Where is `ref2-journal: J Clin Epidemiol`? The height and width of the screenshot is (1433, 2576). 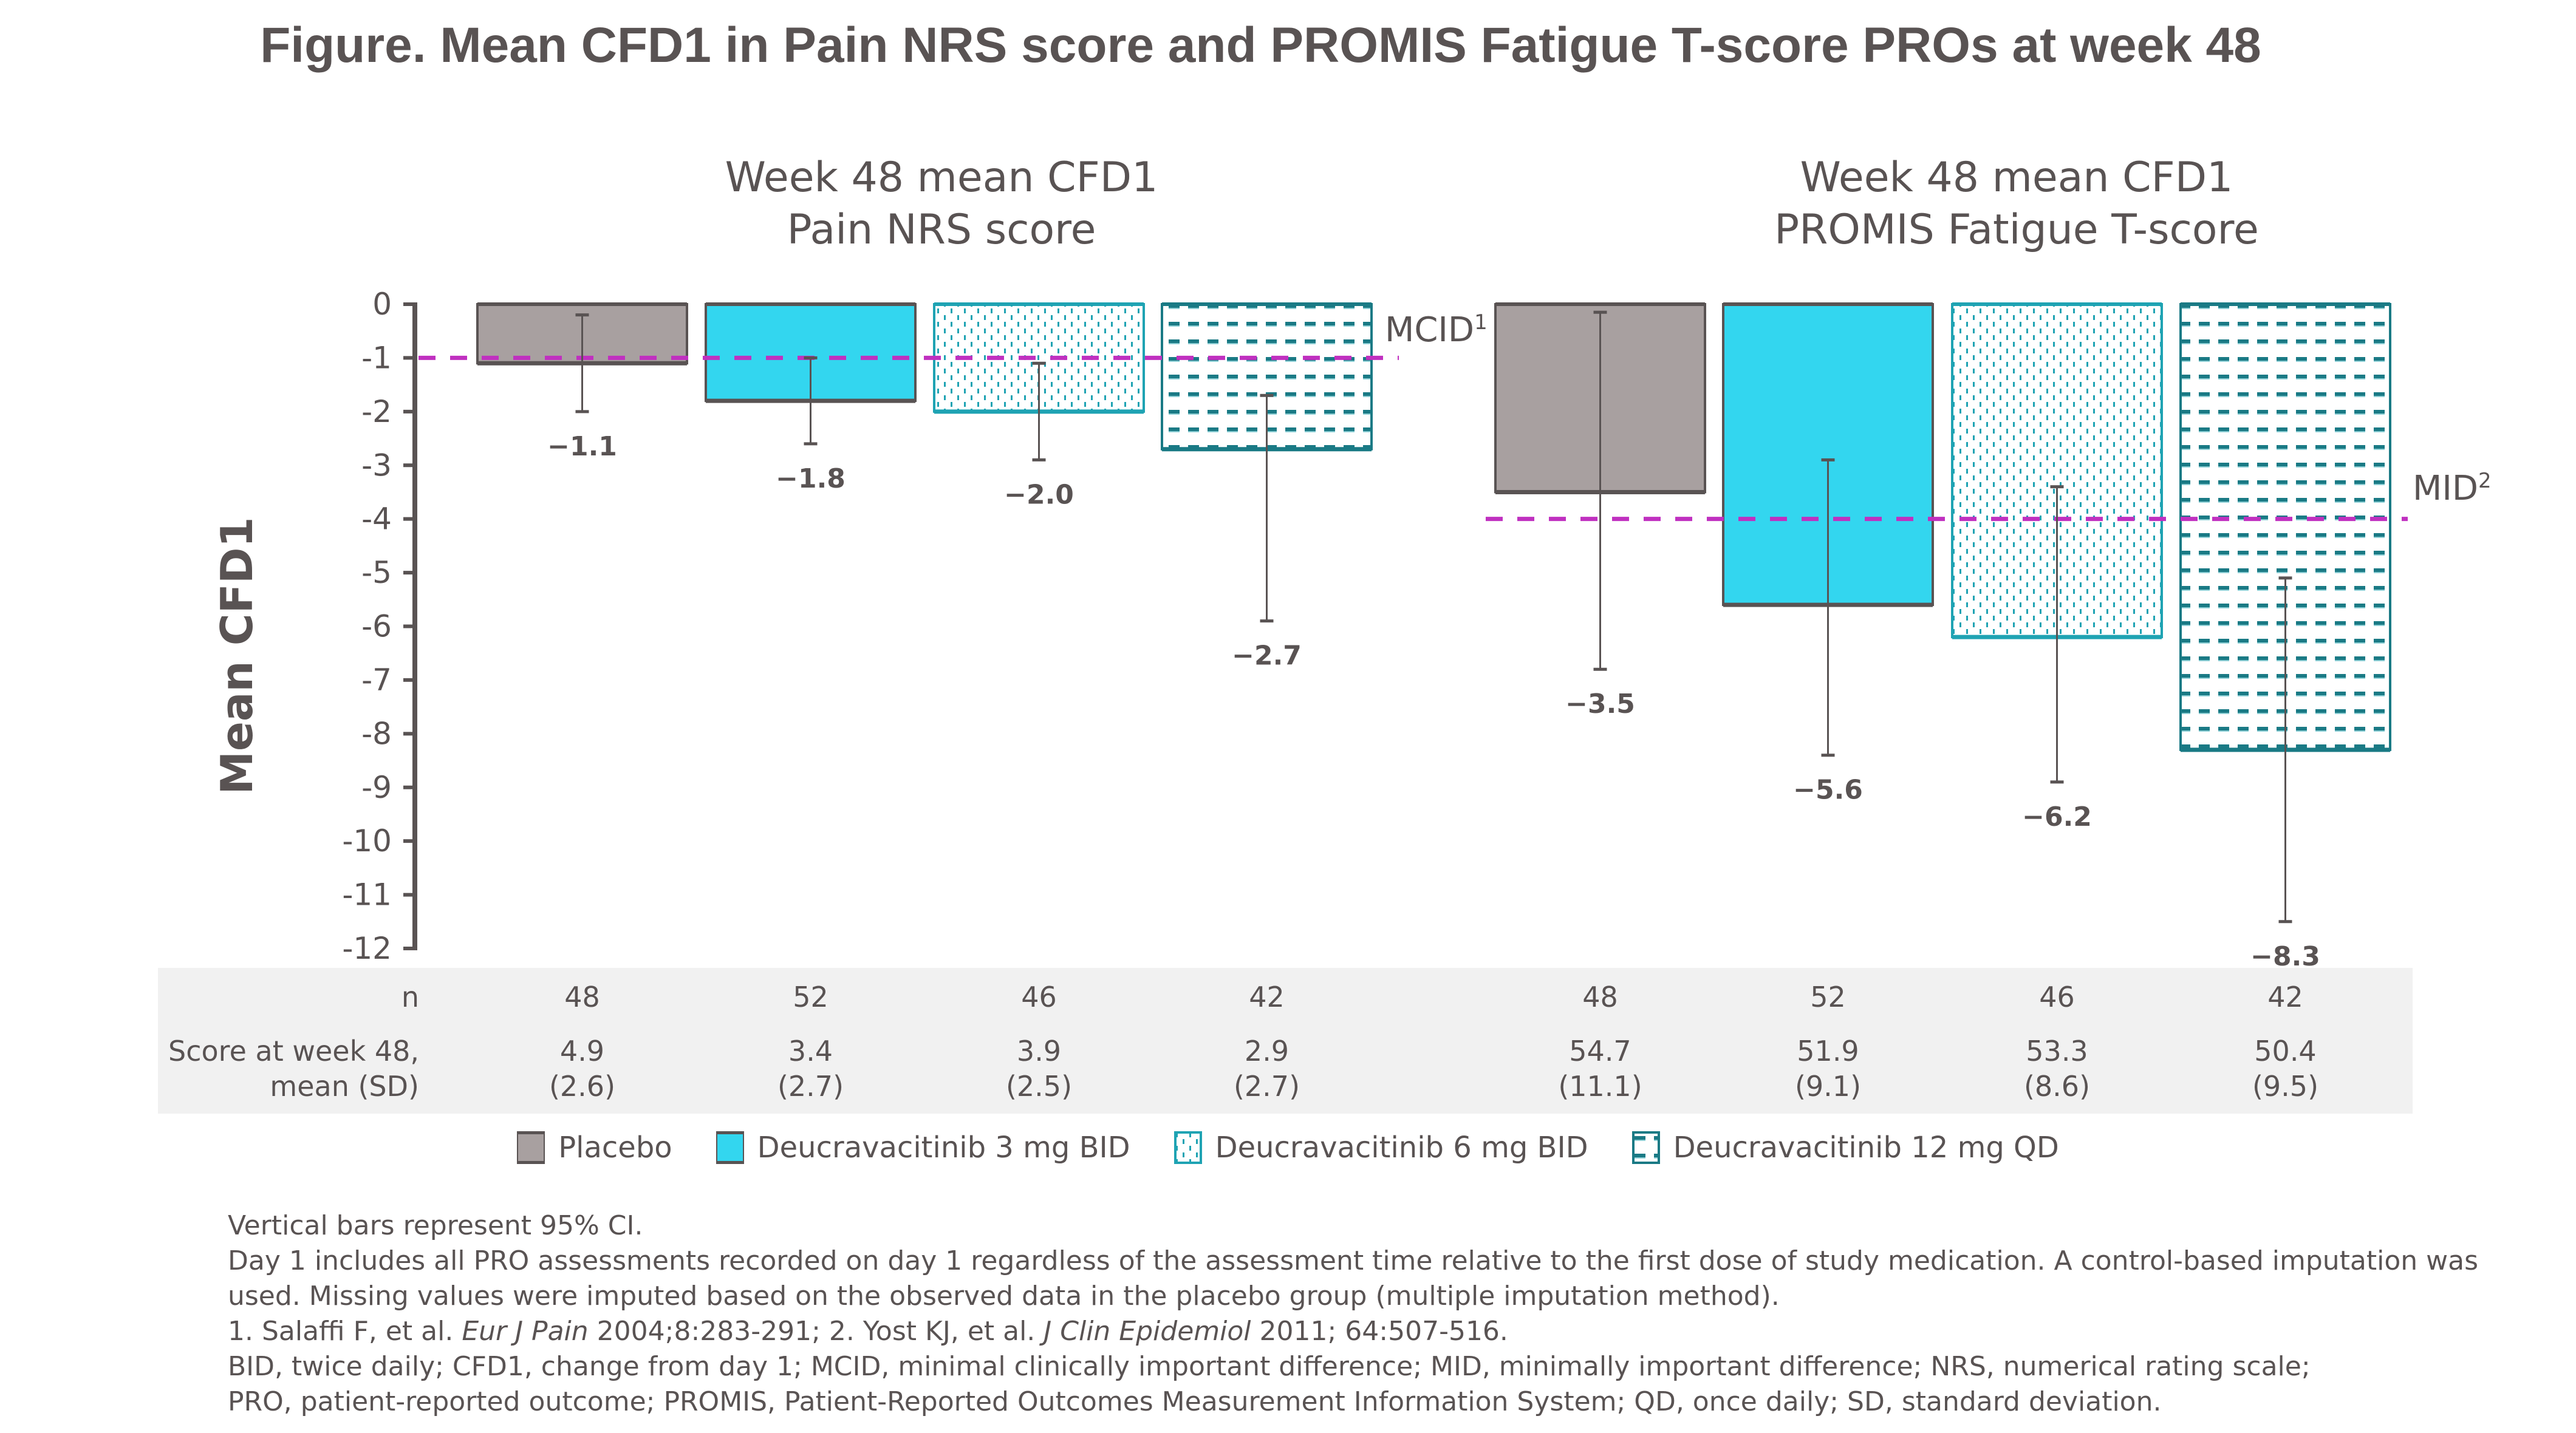
ref2-journal: J Clin Epidemiol is located at coordinates (1147, 1331).